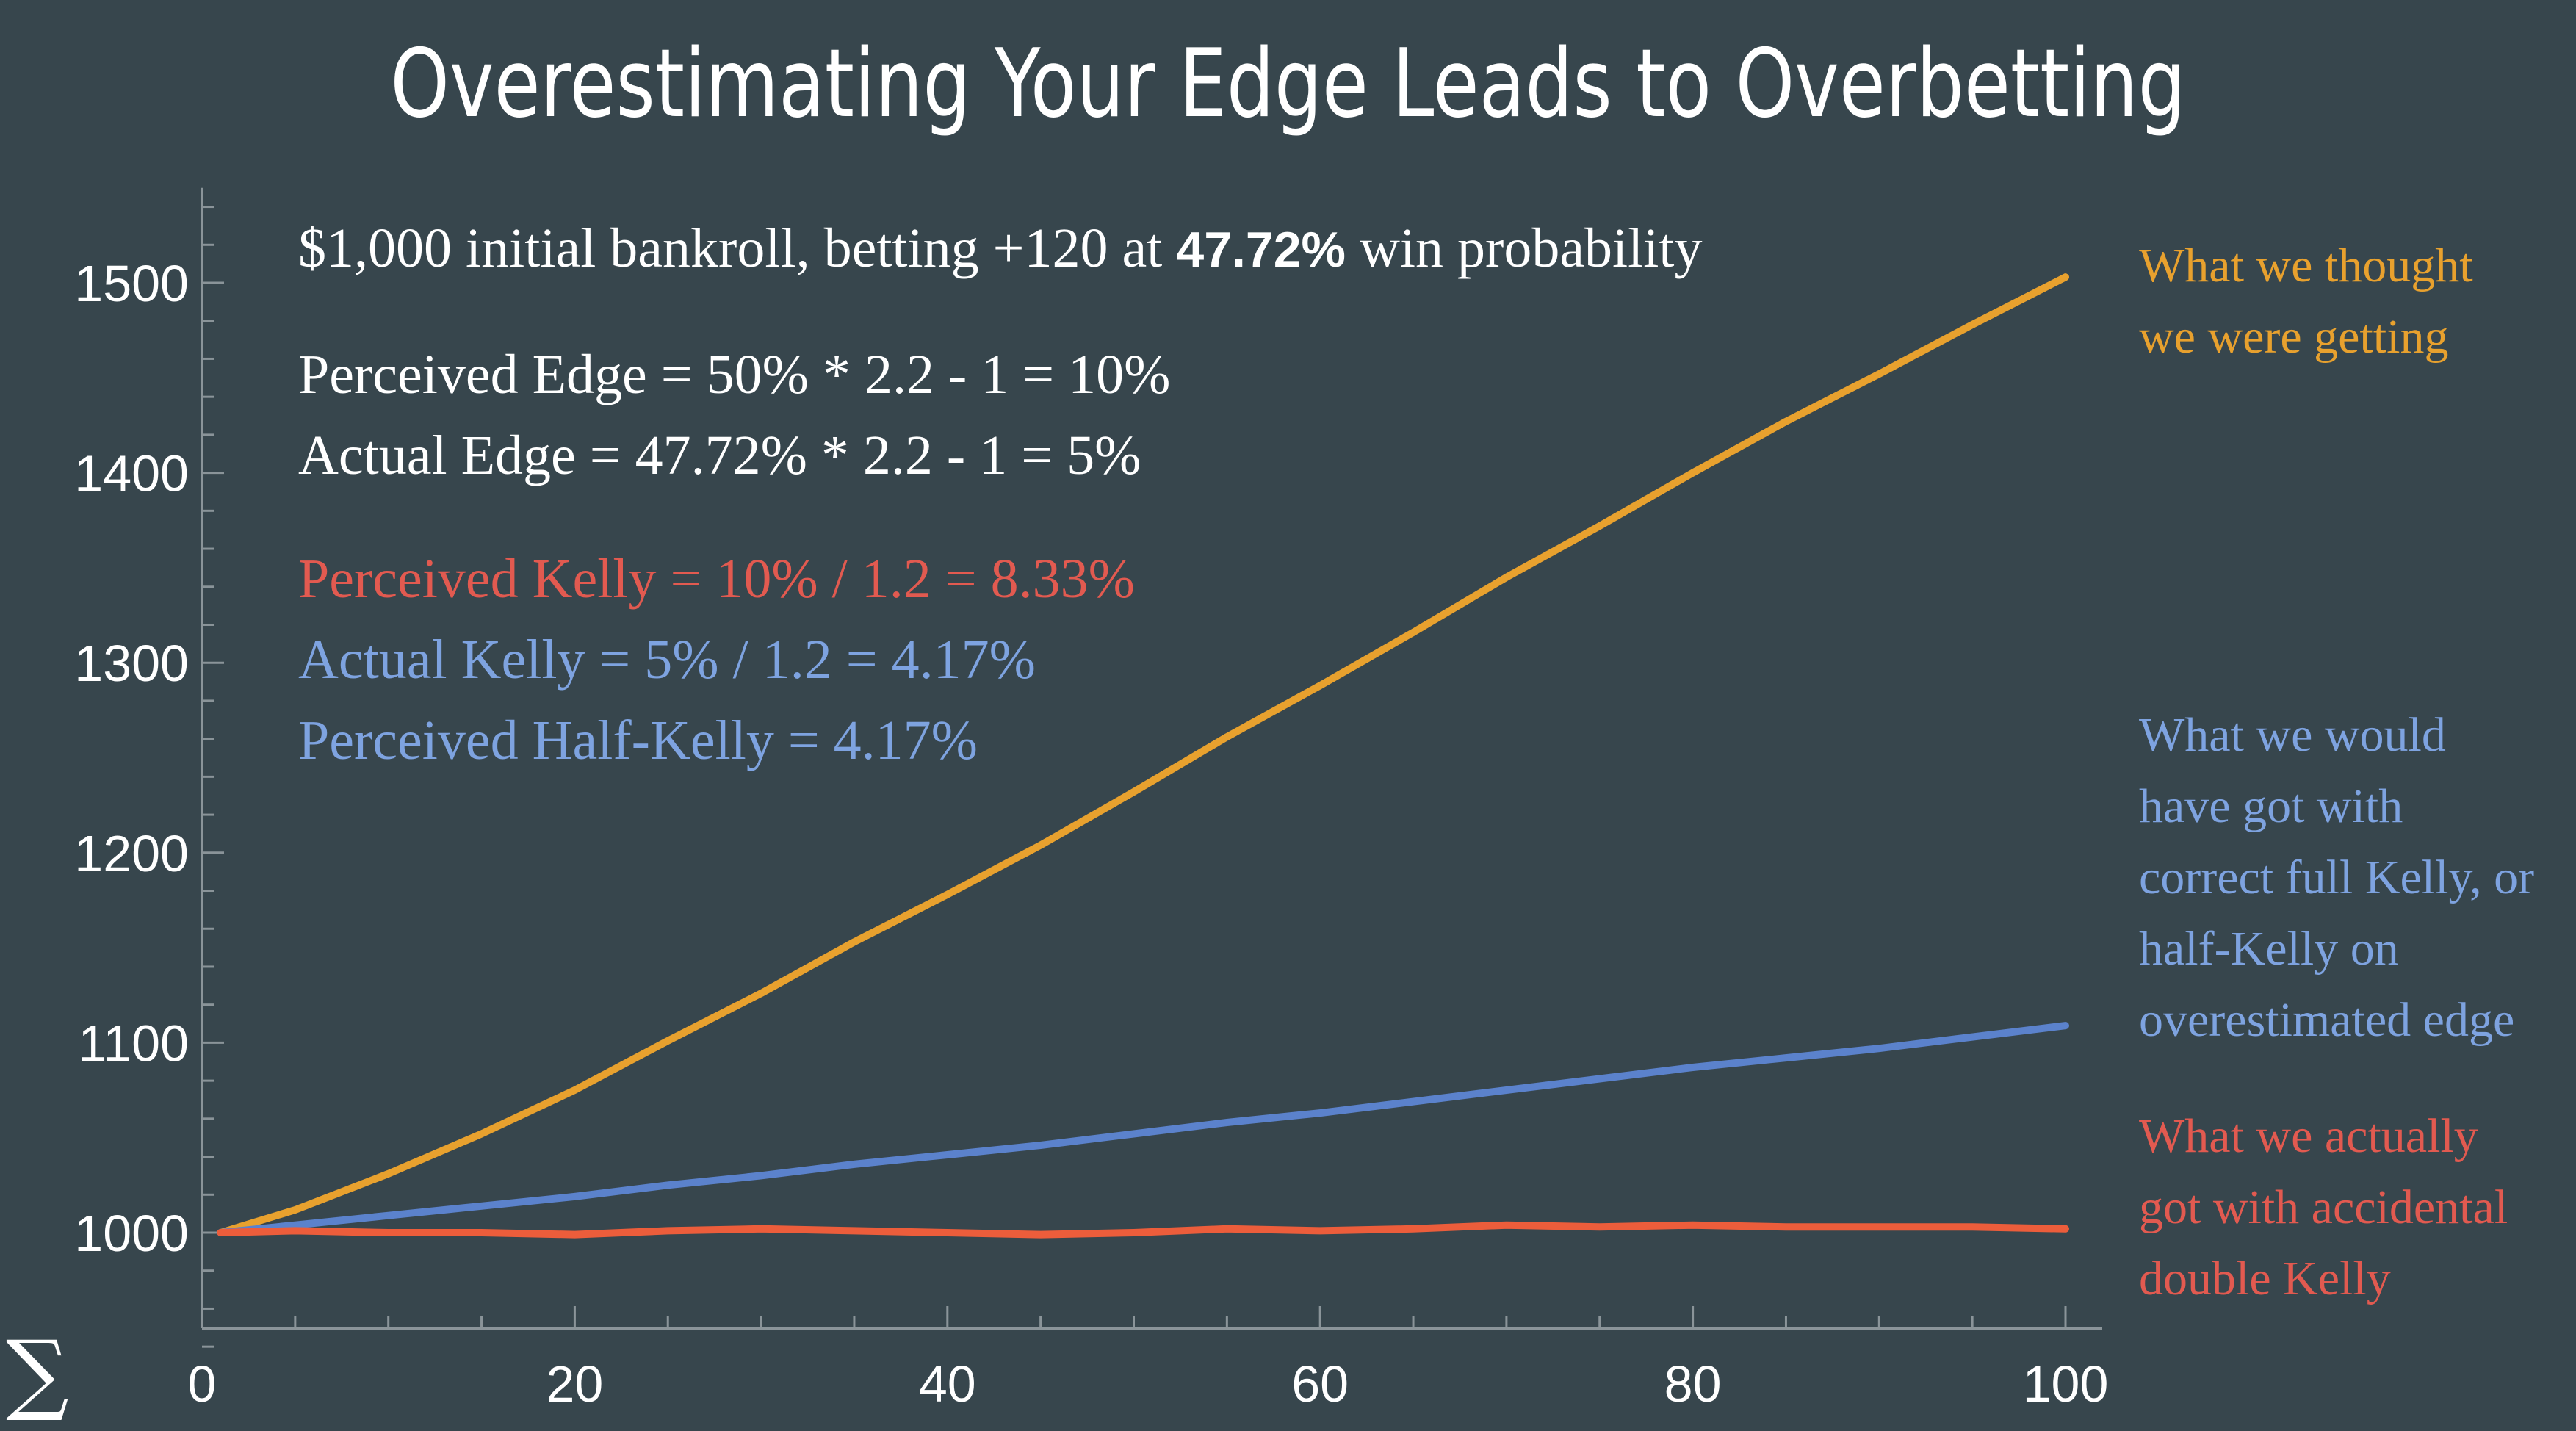 Image resolution: width=2576 pixels, height=1431 pixels. I want to click on x-tick-label: 80, so click(1693, 1384).